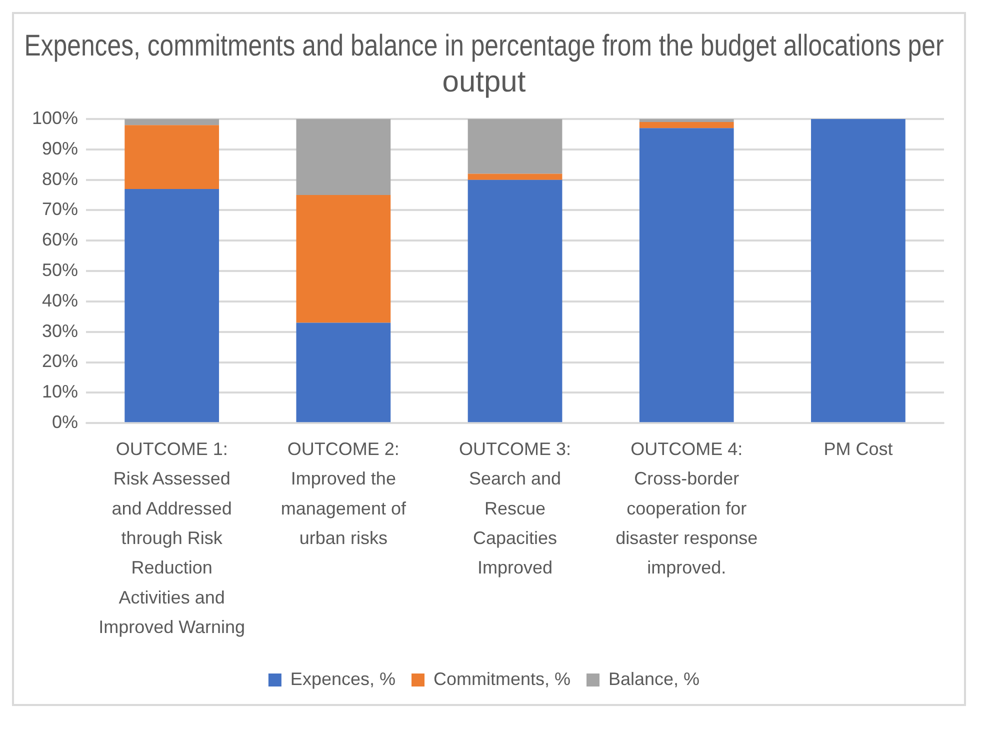  Describe the element at coordinates (343, 493) in the screenshot. I see `x-tick-label: OUTCOME 2: Improved the management of urban risks` at that location.